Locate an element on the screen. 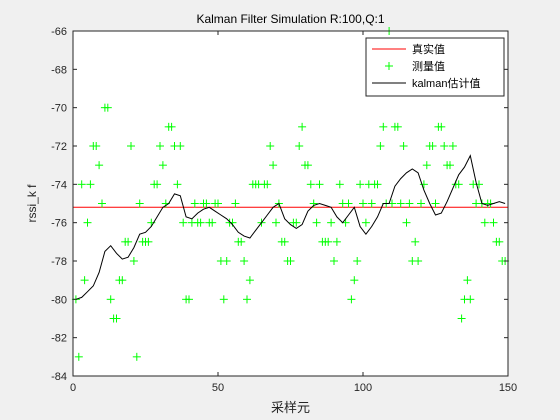 The width and height of the screenshot is (560, 420). x-axis-label: 采样元 is located at coordinates (290, 407).